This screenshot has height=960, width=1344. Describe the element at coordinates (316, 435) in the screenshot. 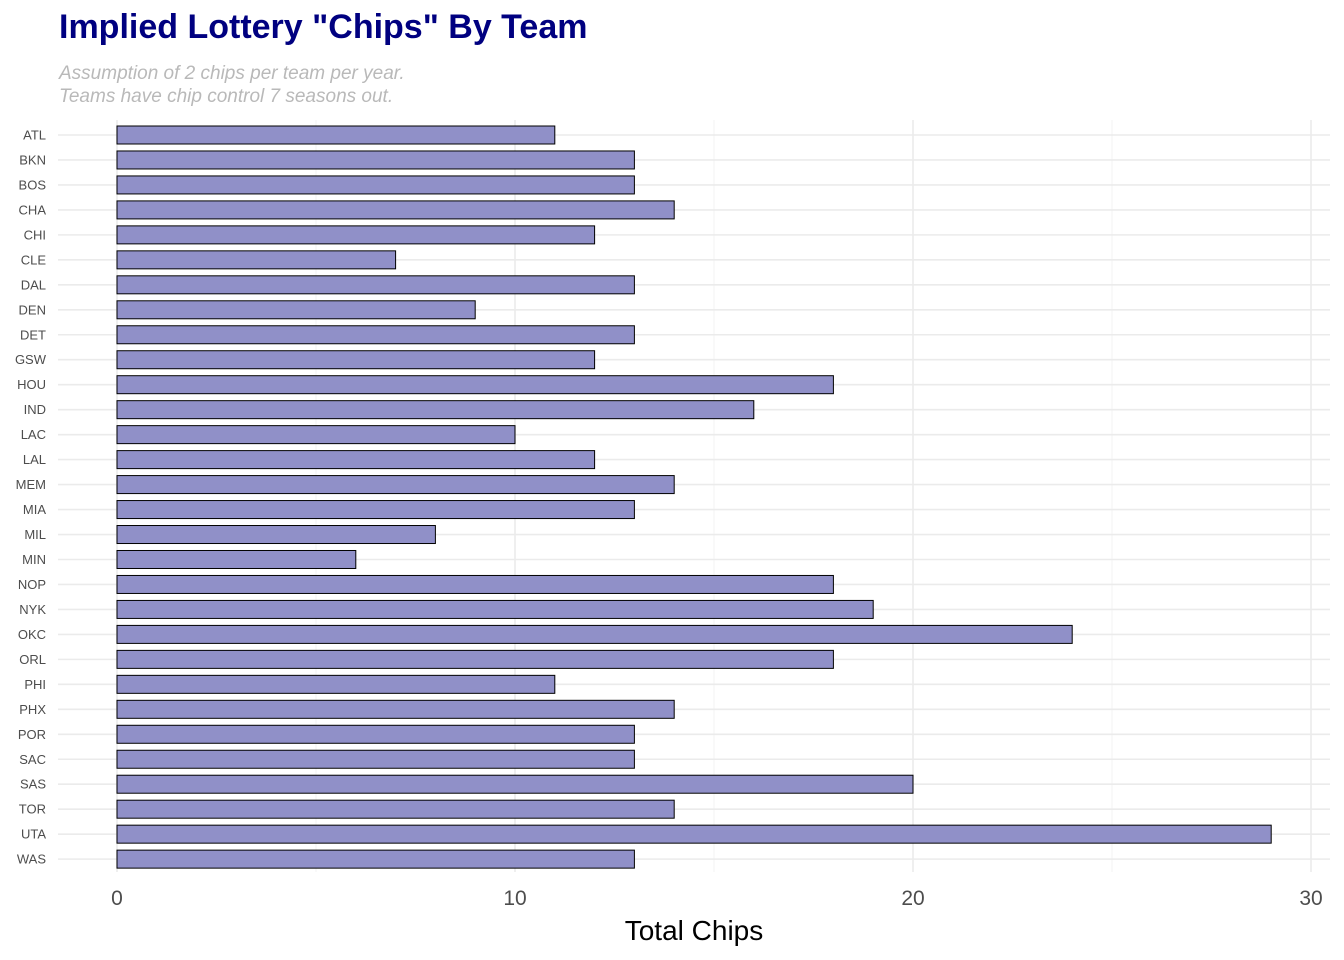

I see `bar-lac` at that location.